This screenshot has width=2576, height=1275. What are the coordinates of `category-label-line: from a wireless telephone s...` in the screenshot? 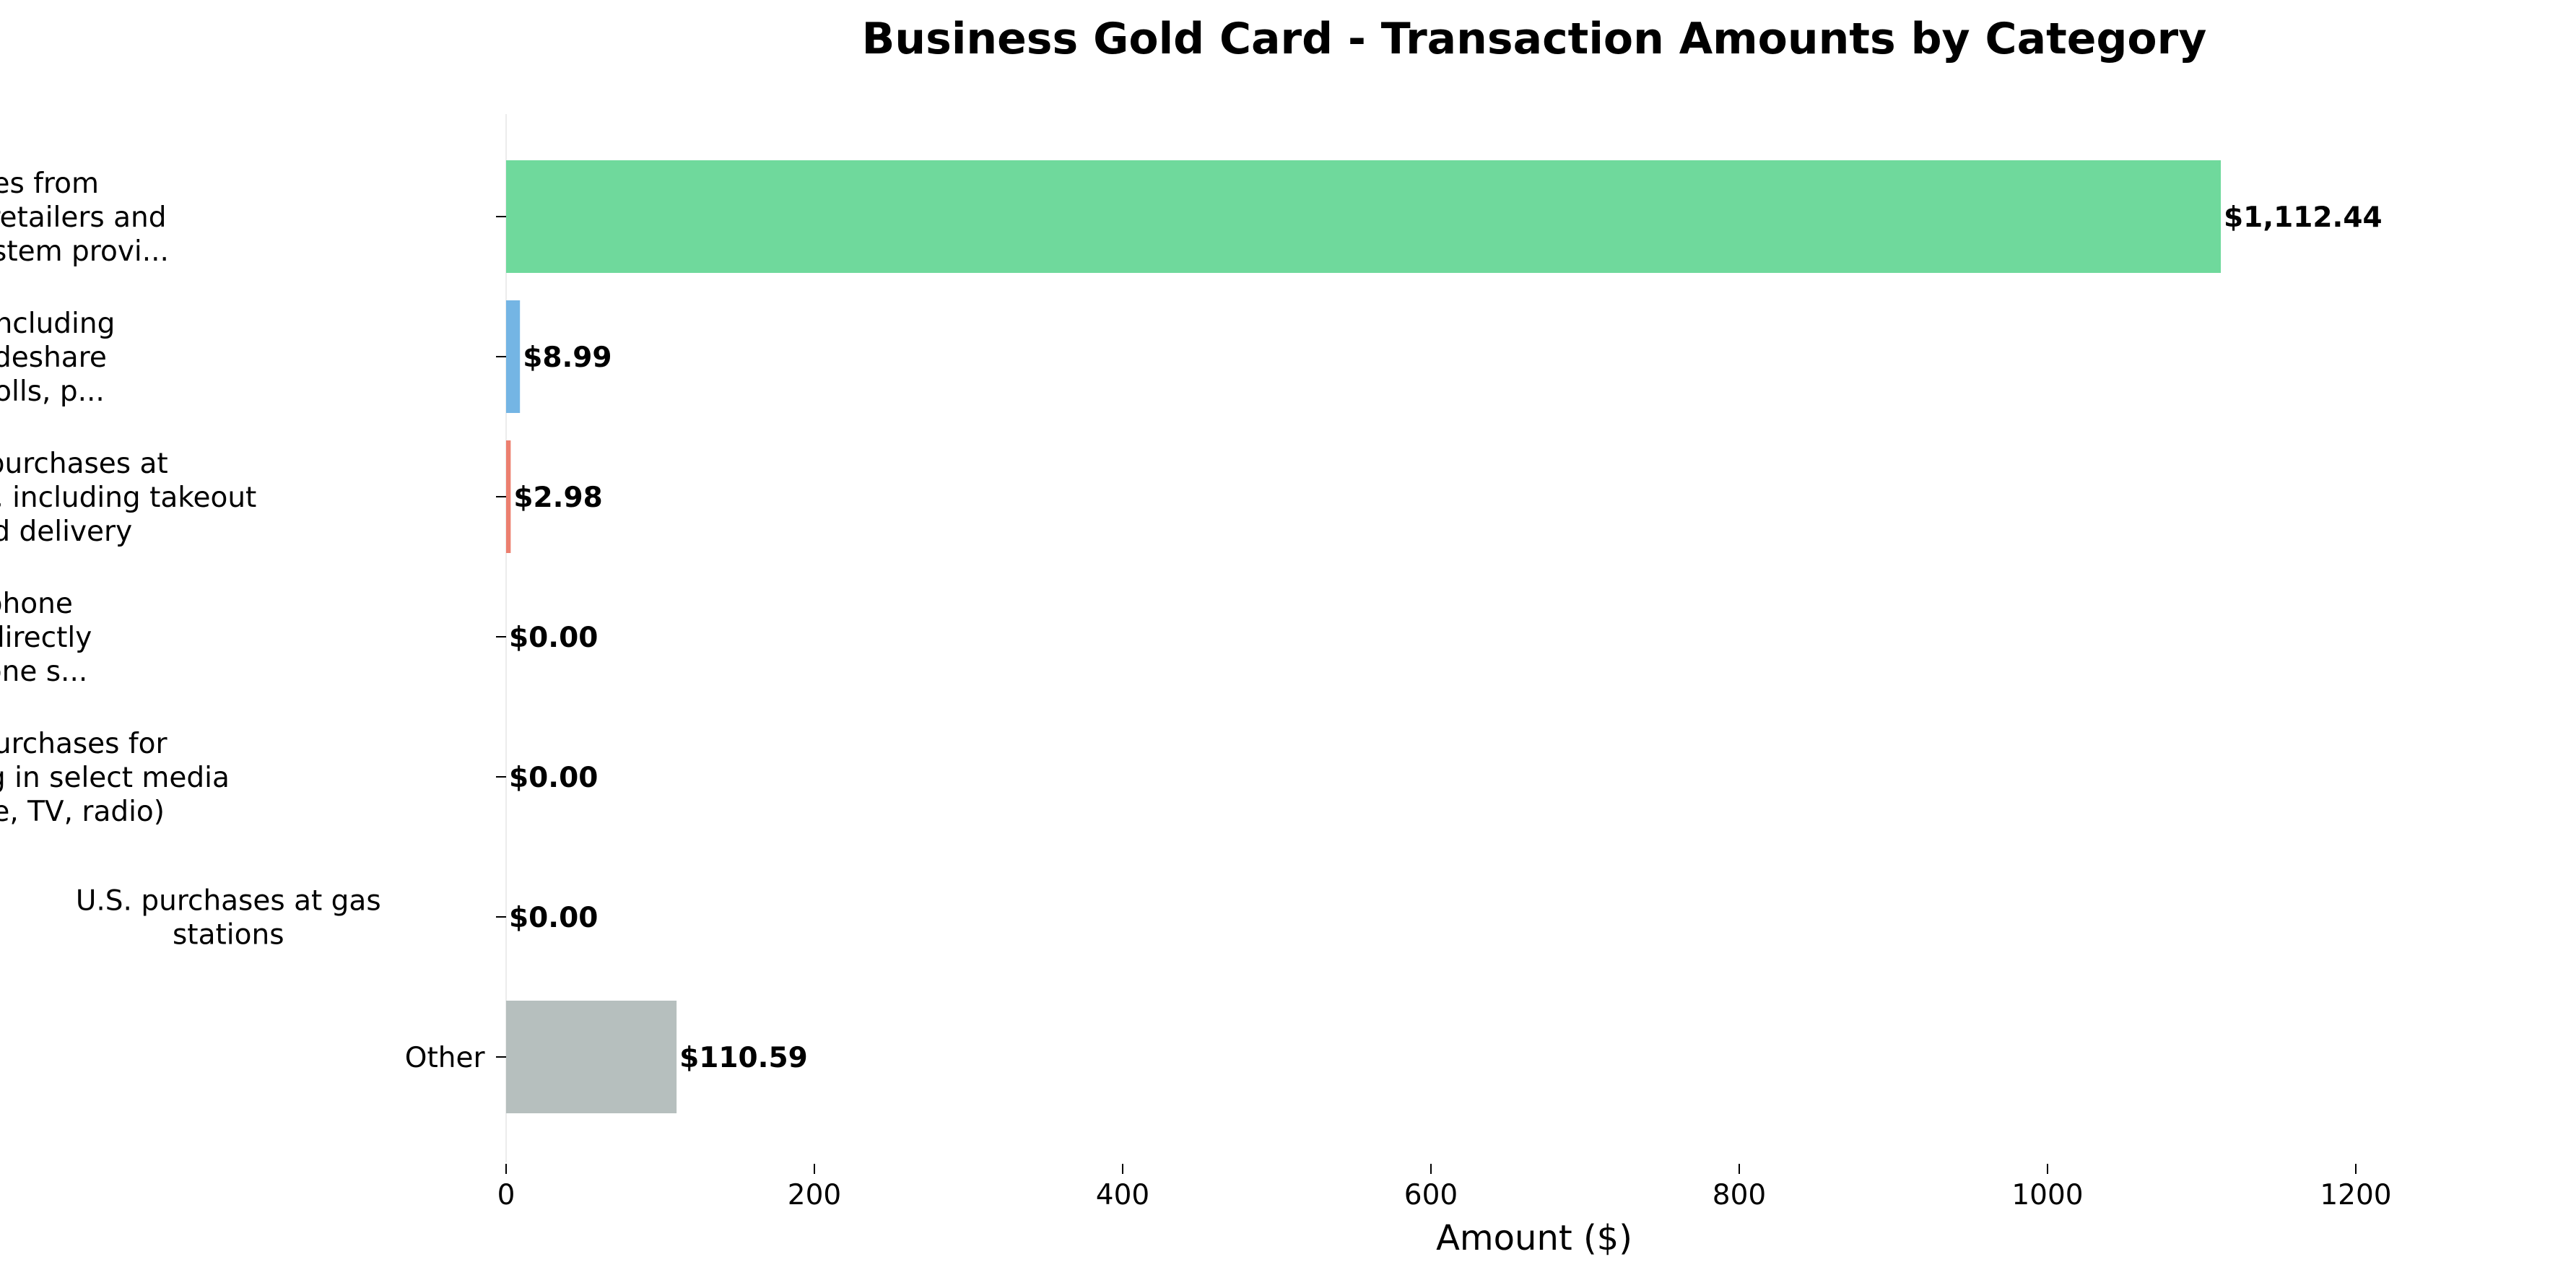 It's located at (43, 672).